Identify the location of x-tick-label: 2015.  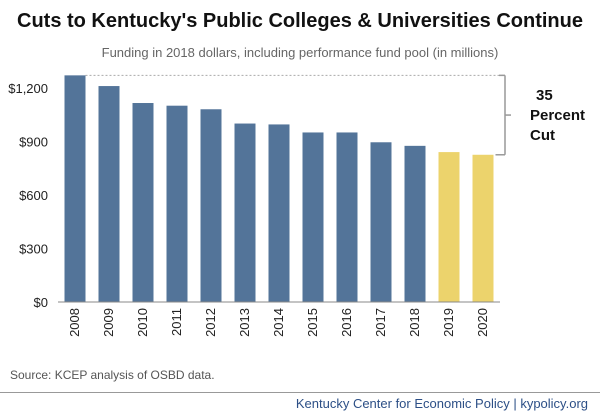
(312, 322).